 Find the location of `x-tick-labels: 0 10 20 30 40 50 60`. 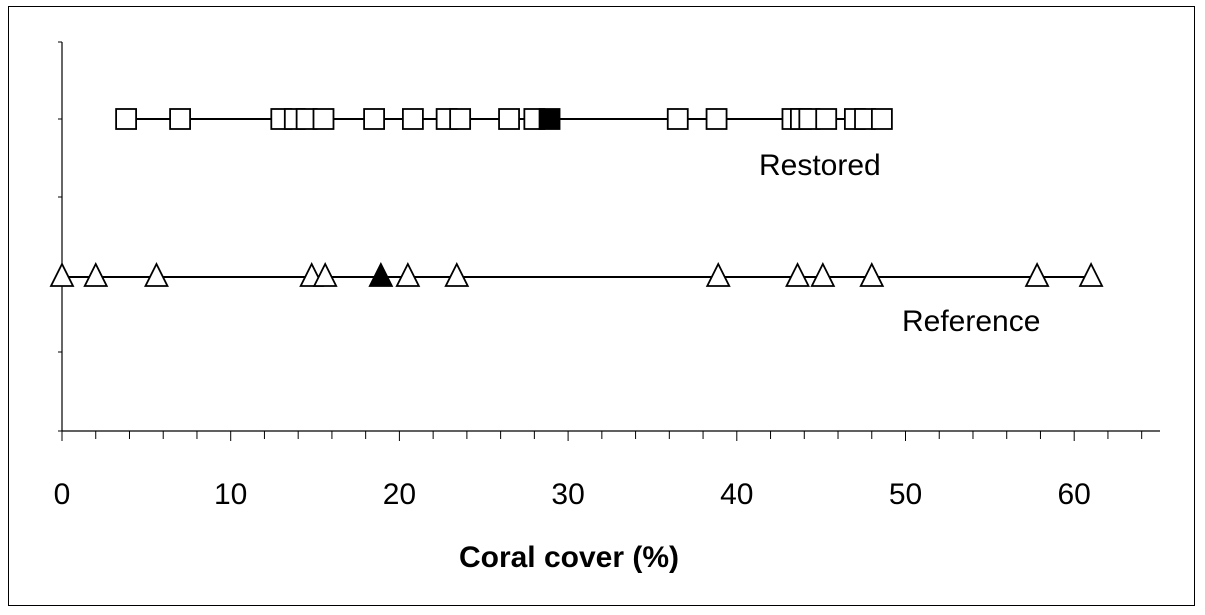

x-tick-labels: 0 10 20 30 40 50 60 is located at coordinates (572, 494).